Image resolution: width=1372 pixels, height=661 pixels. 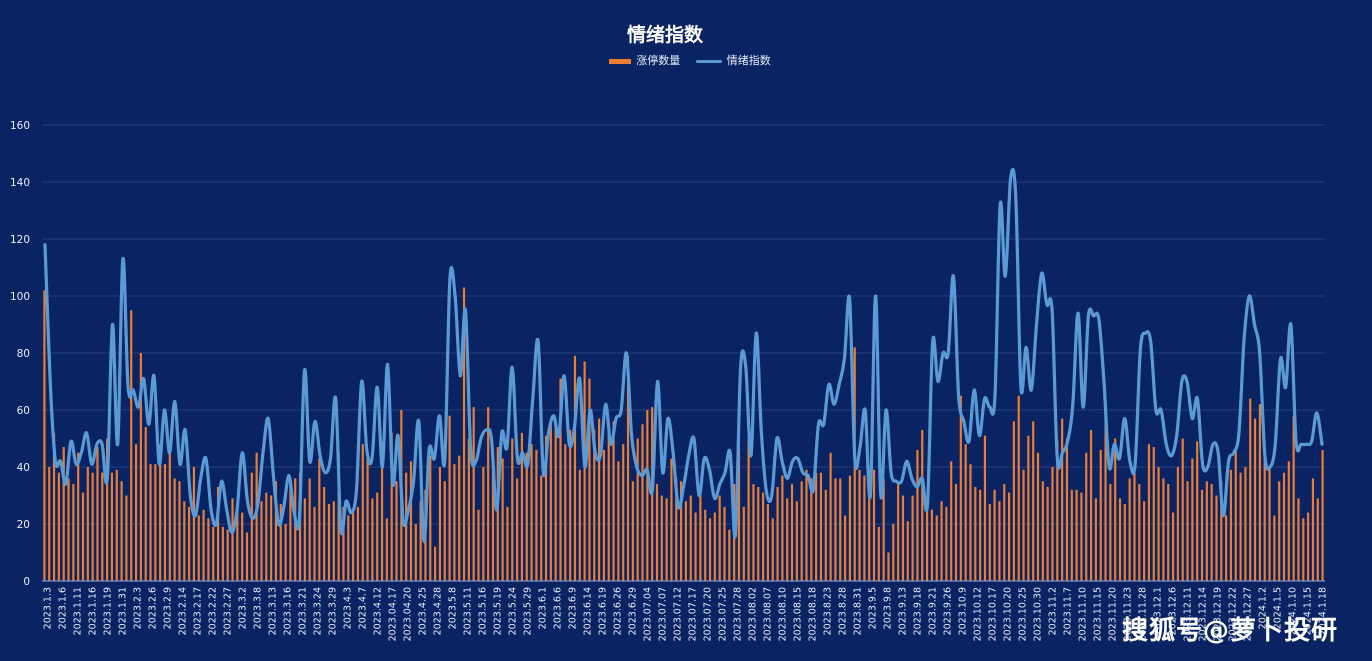 What do you see at coordinates (243, 608) in the screenshot?
I see `x-tick-label: 2023.3.2` at bounding box center [243, 608].